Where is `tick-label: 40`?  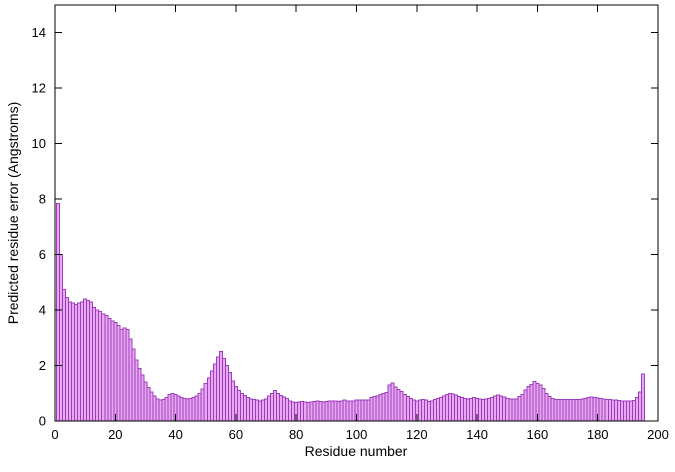
tick-label: 40 is located at coordinates (175, 434).